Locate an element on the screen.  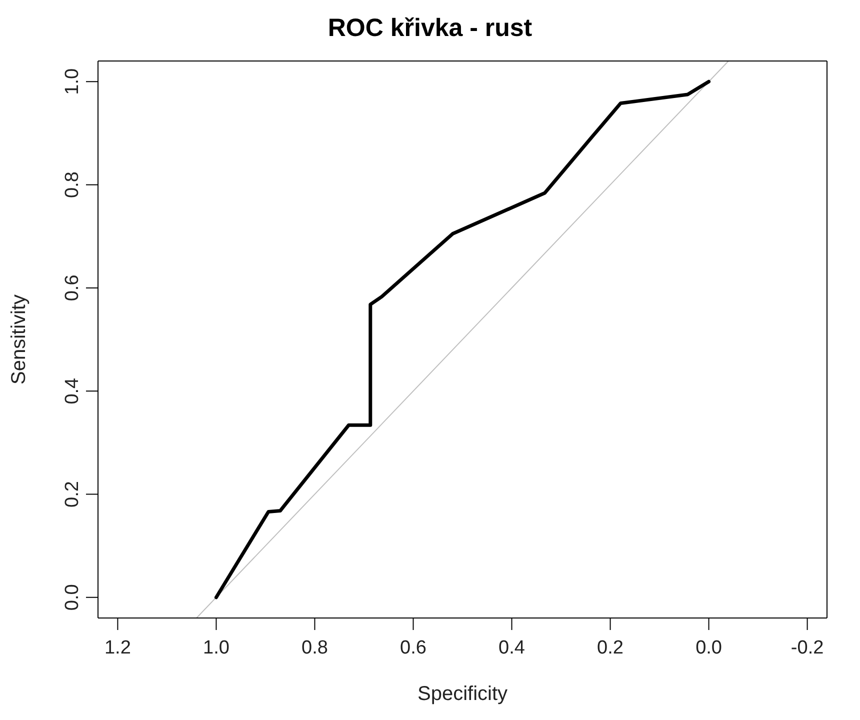
y-tick-label: 0.6 is located at coordinates (72, 288).